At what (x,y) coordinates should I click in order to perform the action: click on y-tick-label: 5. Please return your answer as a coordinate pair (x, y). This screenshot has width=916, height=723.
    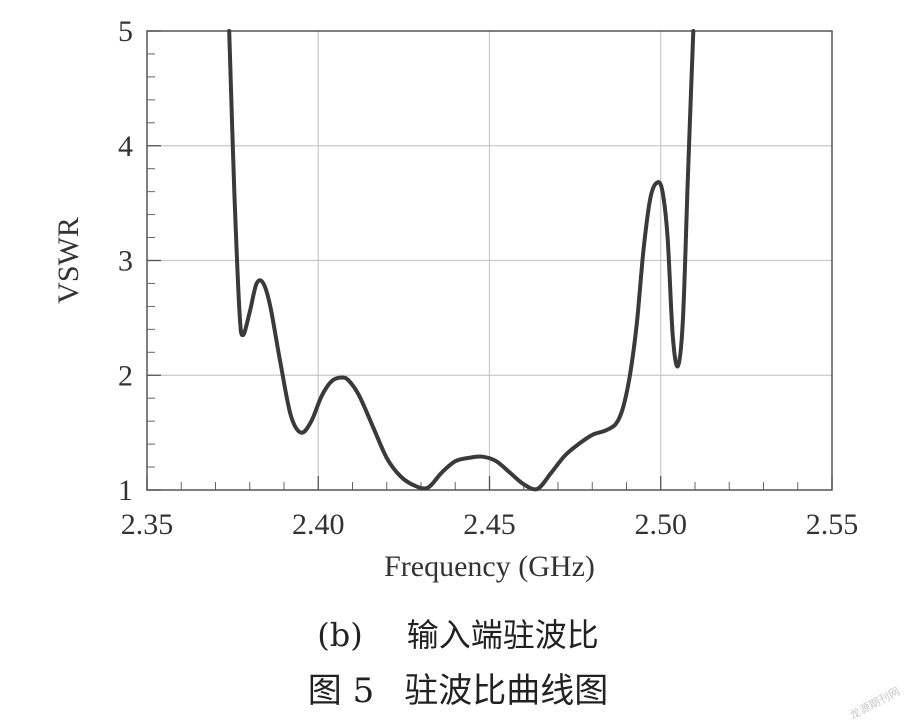
    Looking at the image, I should click on (125, 31).